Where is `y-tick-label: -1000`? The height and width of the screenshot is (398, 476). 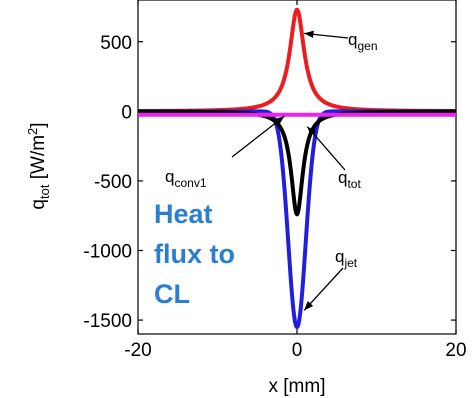 y-tick-label: -1000 is located at coordinates (107, 252).